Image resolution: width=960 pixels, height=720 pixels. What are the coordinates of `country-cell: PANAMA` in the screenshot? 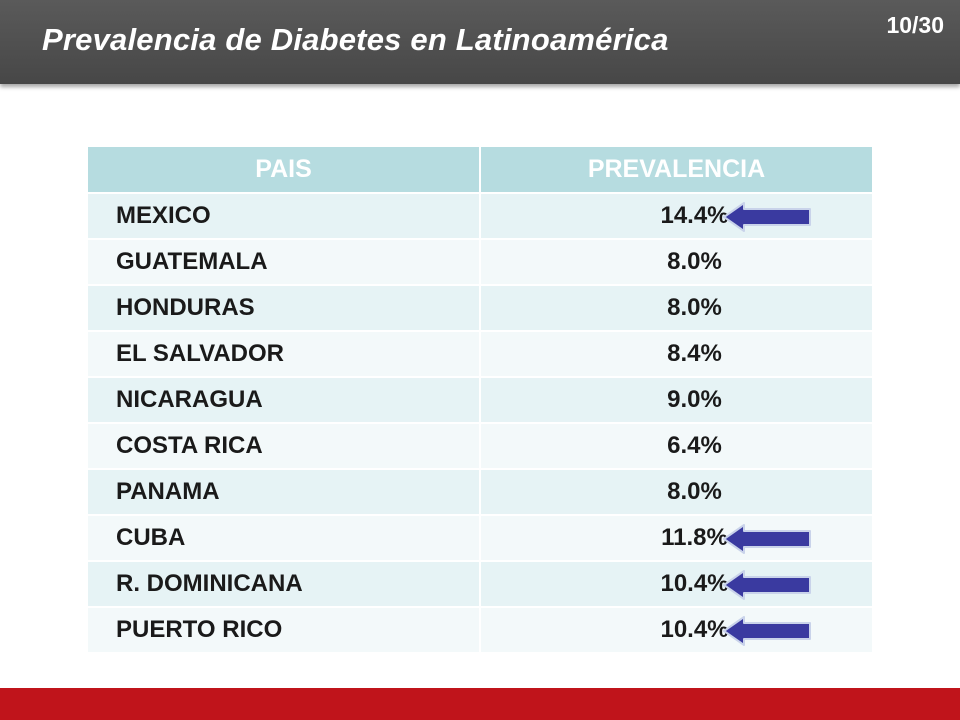 It's located at (284, 491).